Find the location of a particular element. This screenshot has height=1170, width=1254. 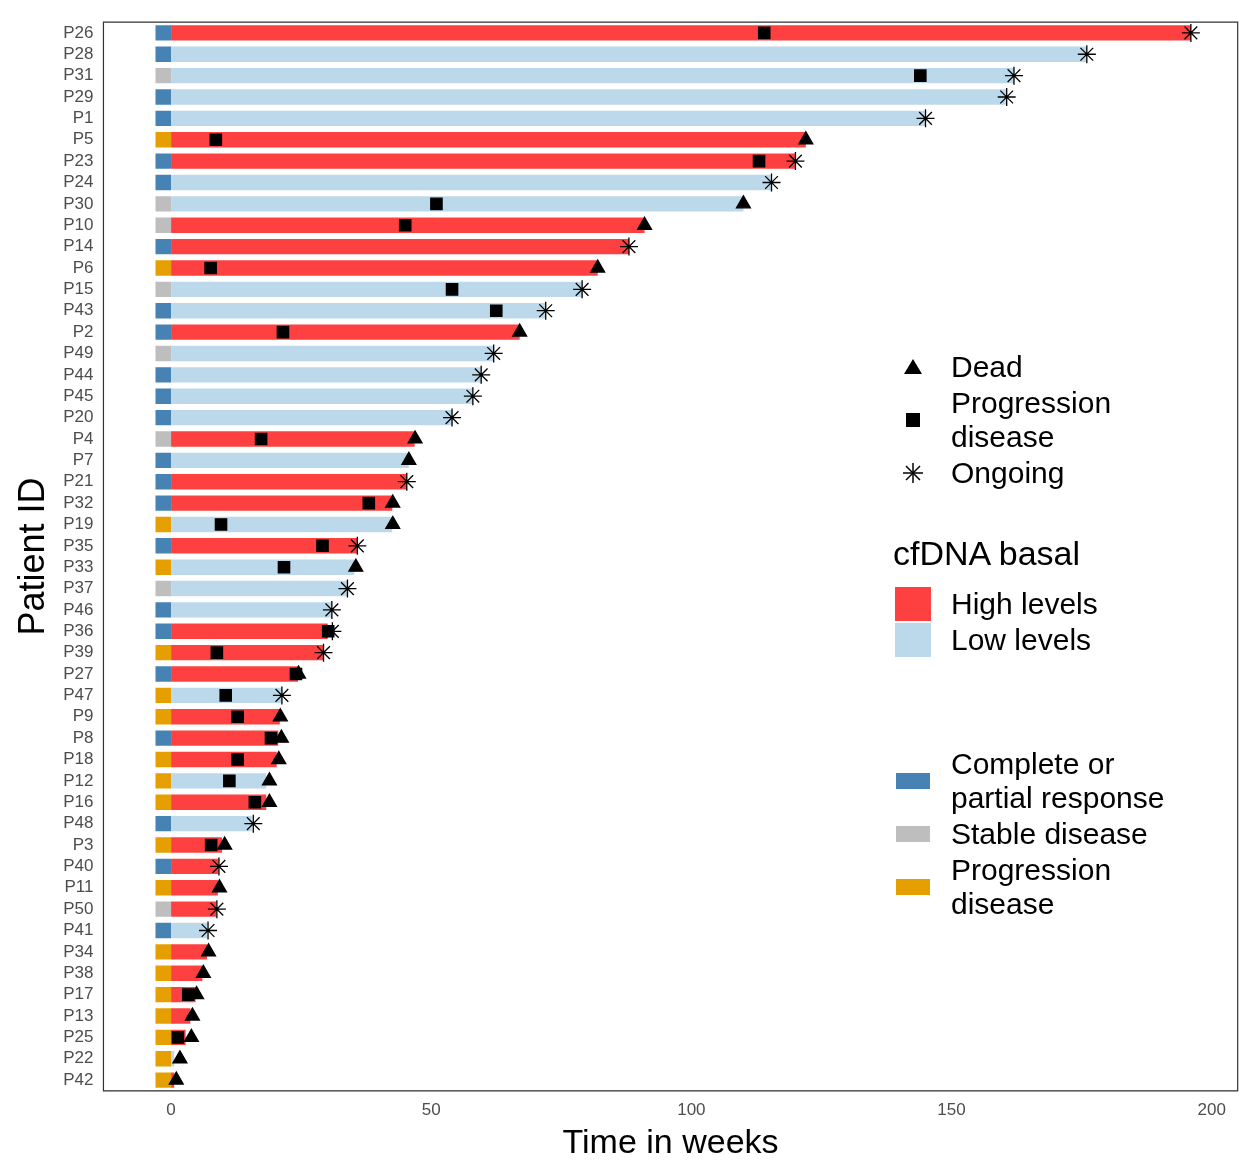

legend-label: High levels is located at coordinates (1025, 604).